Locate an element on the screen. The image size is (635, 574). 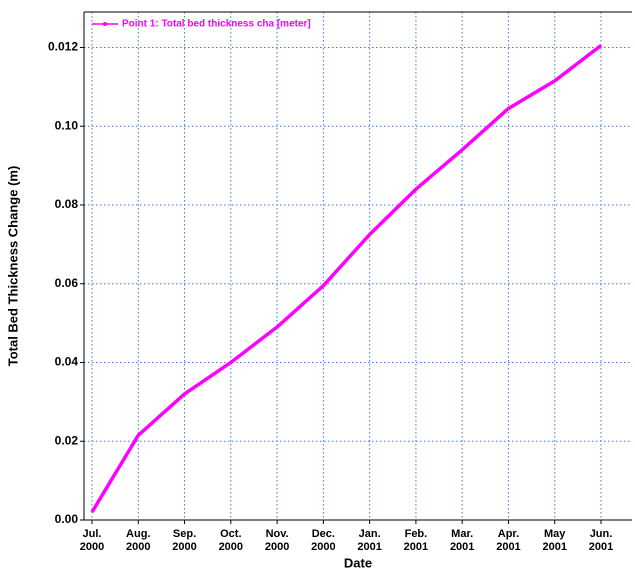
y-tick-label: 0.02 is located at coordinates (67, 440).